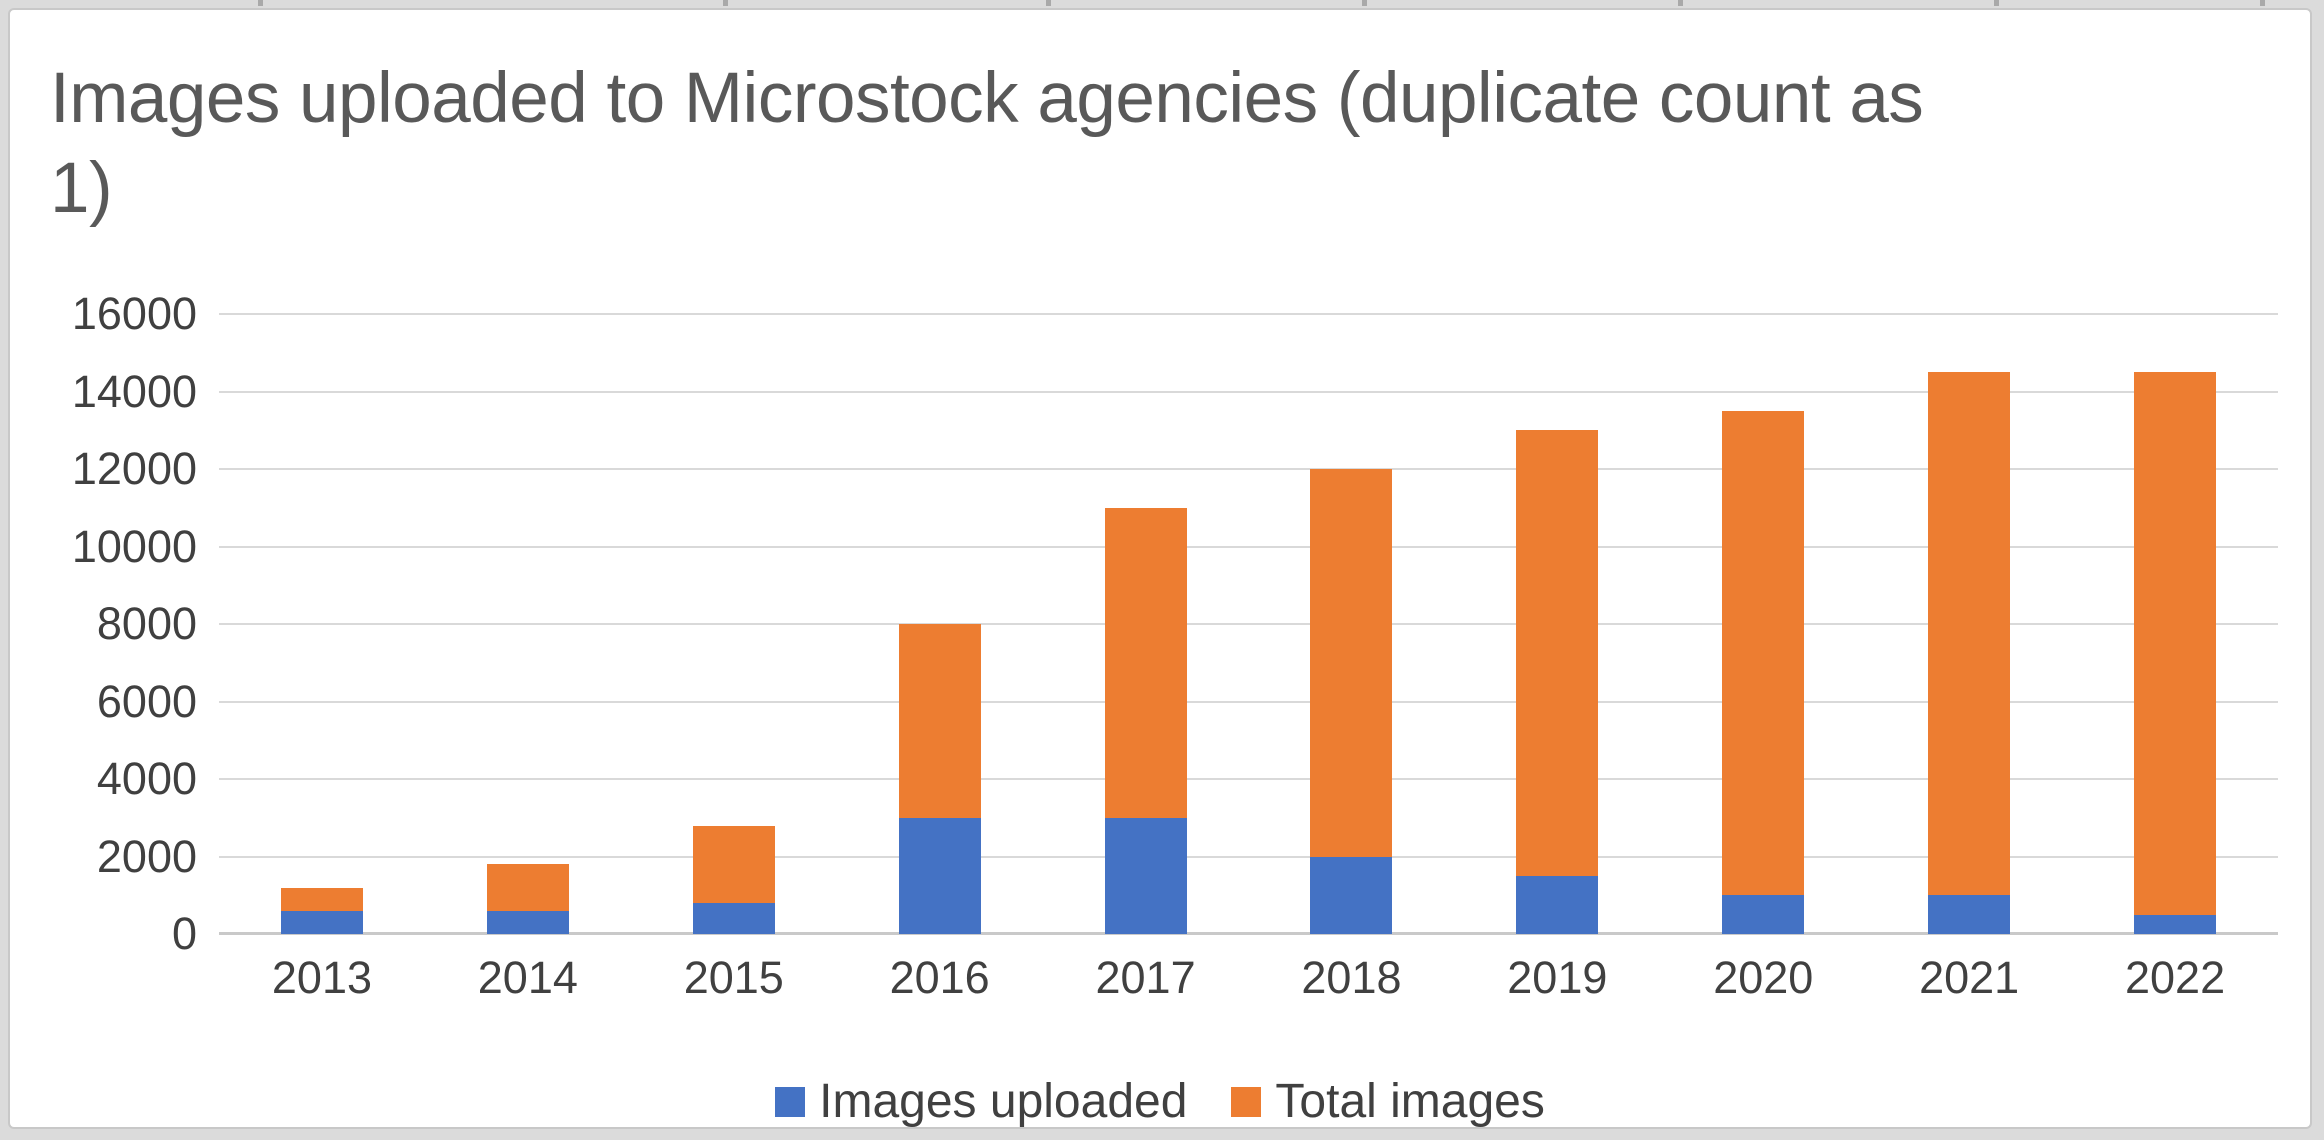 Image resolution: width=2324 pixels, height=1140 pixels. Describe the element at coordinates (1145, 977) in the screenshot. I see `x-axis-tick-label-2017: 2017` at that location.